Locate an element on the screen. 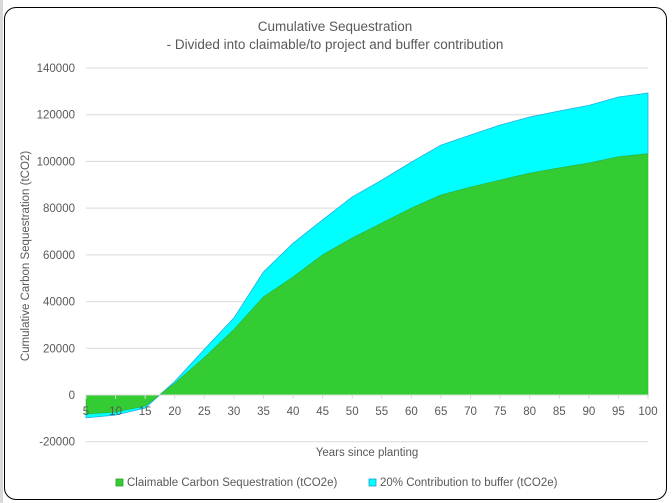 This screenshot has height=503, width=672. window-edge-strip is located at coordinates (1, 251).